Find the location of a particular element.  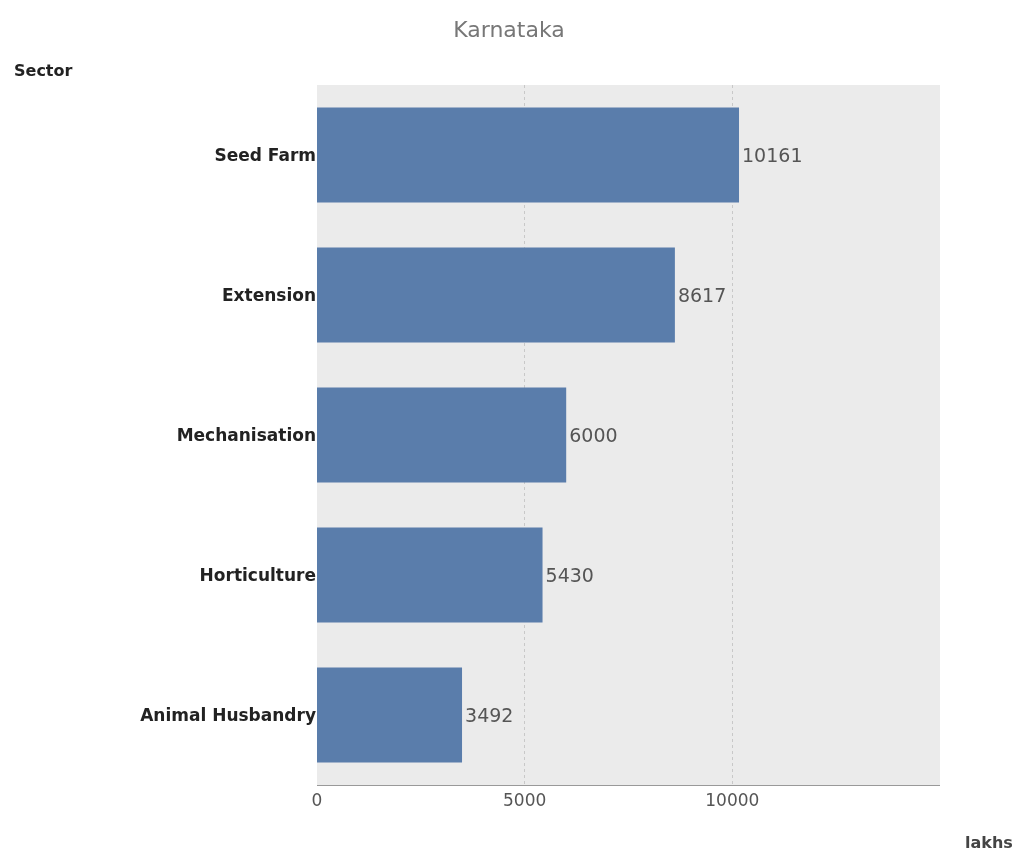

chart-title: Karnataka is located at coordinates (509, 29).